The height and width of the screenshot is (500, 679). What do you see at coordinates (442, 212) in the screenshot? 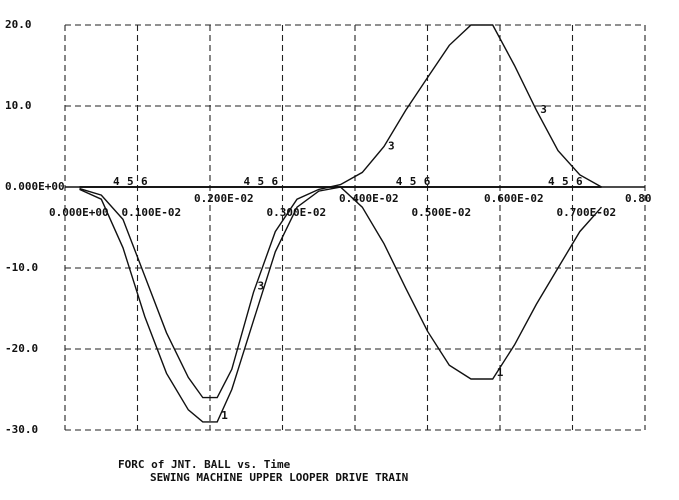
I see `x-tick-label: 0.500E-02` at bounding box center [442, 212].